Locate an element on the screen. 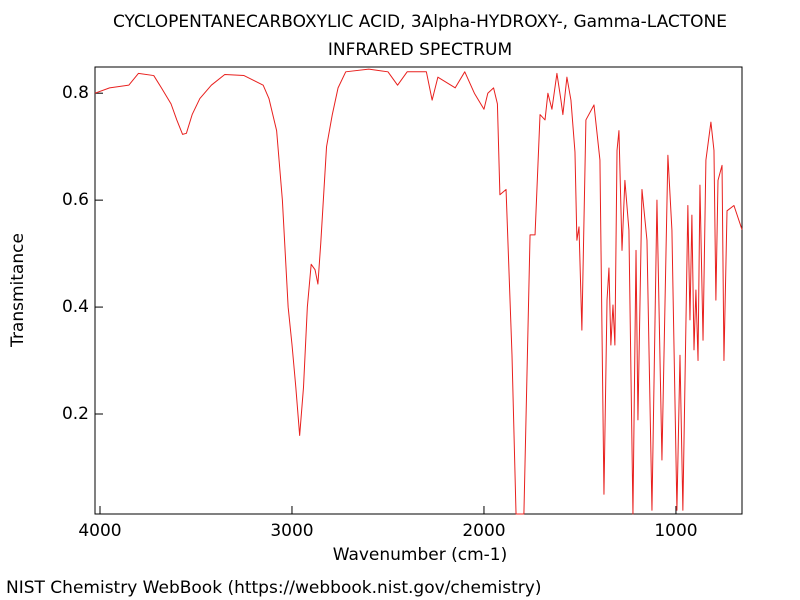 The height and width of the screenshot is (600, 800). x-tick-label: 4000 is located at coordinates (99, 531).